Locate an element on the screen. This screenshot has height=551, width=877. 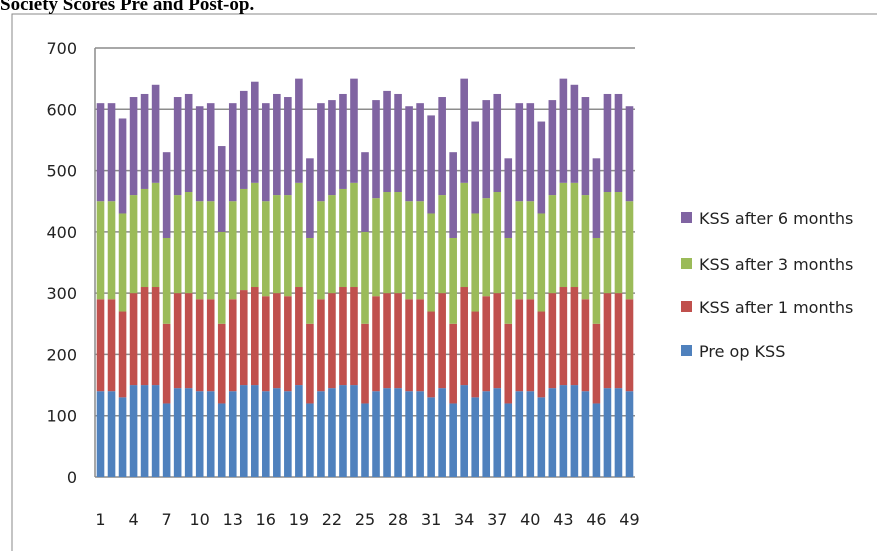
x-tick-label: 22 is located at coordinates (332, 519).